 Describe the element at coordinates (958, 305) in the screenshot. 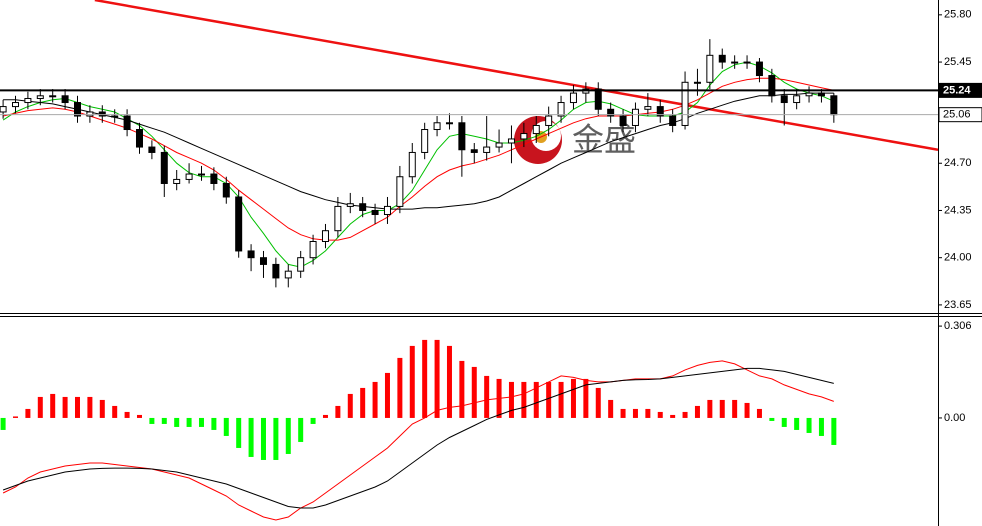

I see `y-tick-label: 23.65` at that location.